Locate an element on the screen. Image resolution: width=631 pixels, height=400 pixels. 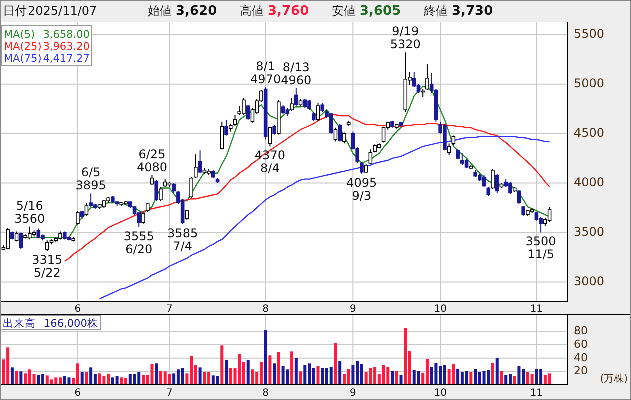
annotation: 5/16 3560 is located at coordinates (30, 212).